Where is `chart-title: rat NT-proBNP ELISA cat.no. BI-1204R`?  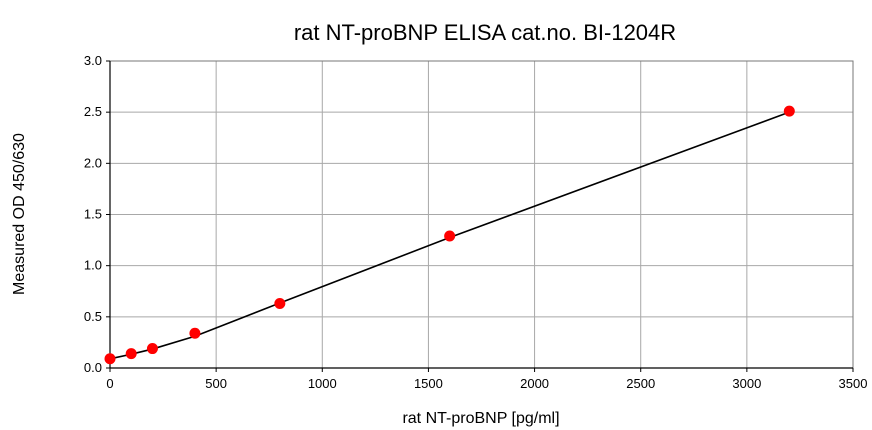
chart-title: rat NT-proBNP ELISA cat.no. BI-1204R is located at coordinates (485, 32).